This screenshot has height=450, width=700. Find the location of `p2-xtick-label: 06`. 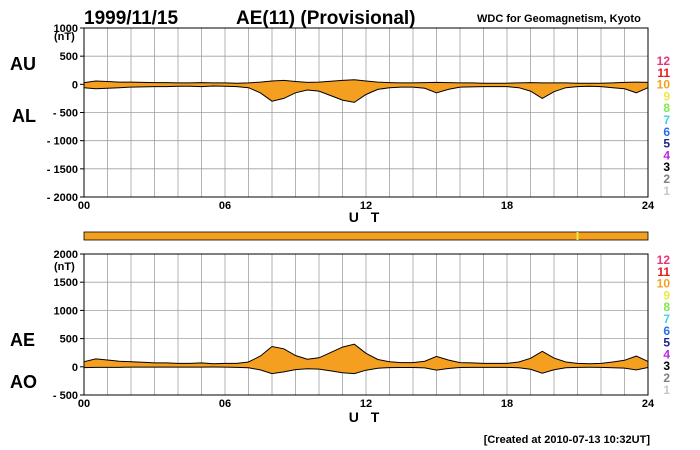

p2-xtick-label: 06 is located at coordinates (225, 404).